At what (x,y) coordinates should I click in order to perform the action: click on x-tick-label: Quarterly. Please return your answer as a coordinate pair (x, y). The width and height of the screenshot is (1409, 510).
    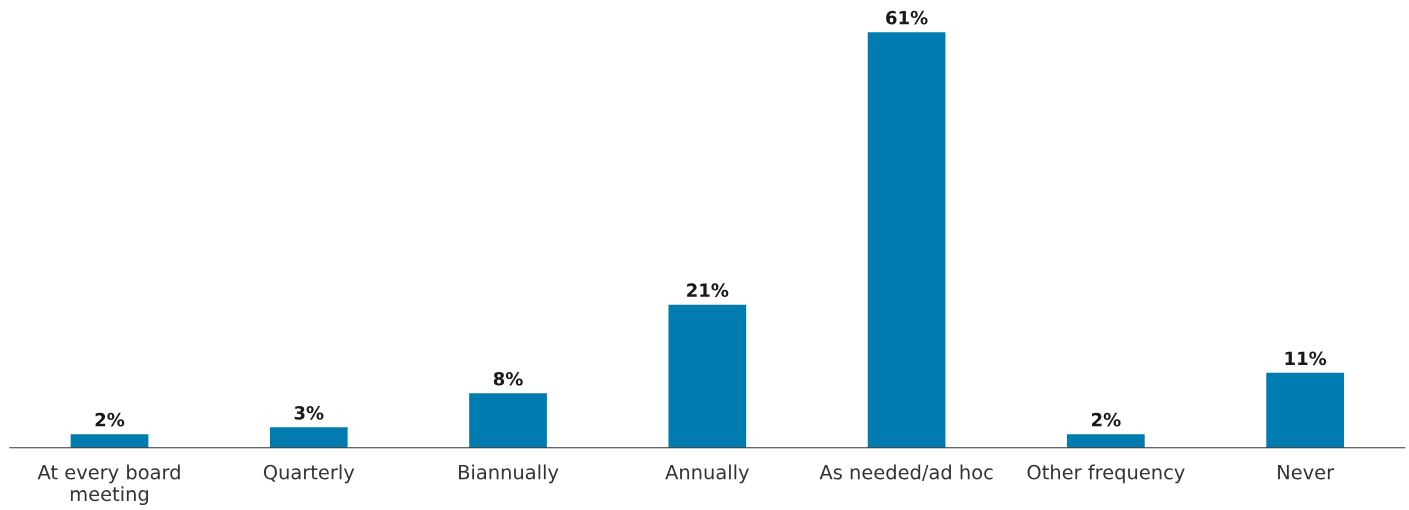
    Looking at the image, I should click on (309, 474).